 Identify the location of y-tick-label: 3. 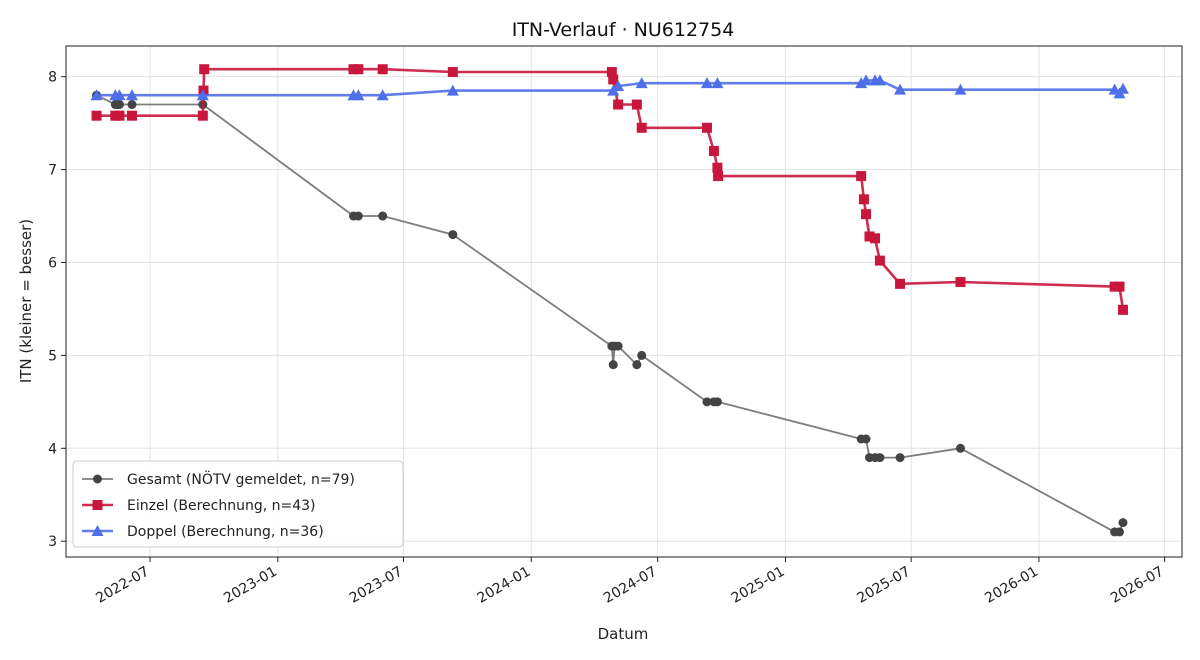
(52, 542).